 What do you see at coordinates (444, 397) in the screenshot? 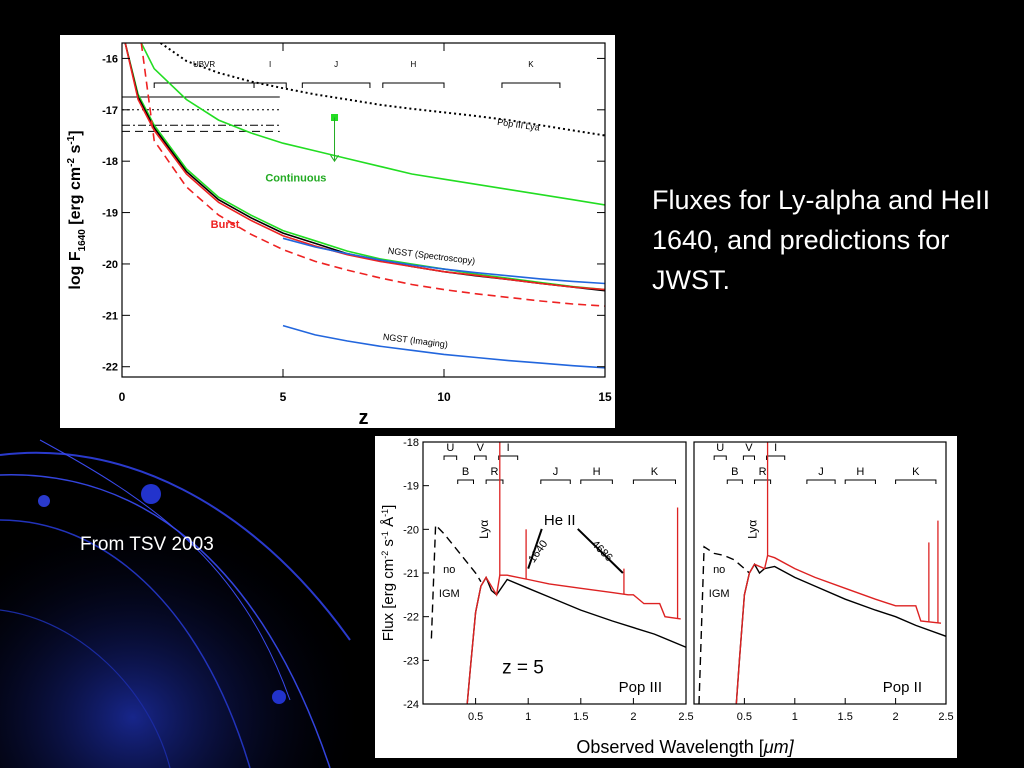
I see `x-tick-label: 10` at bounding box center [444, 397].